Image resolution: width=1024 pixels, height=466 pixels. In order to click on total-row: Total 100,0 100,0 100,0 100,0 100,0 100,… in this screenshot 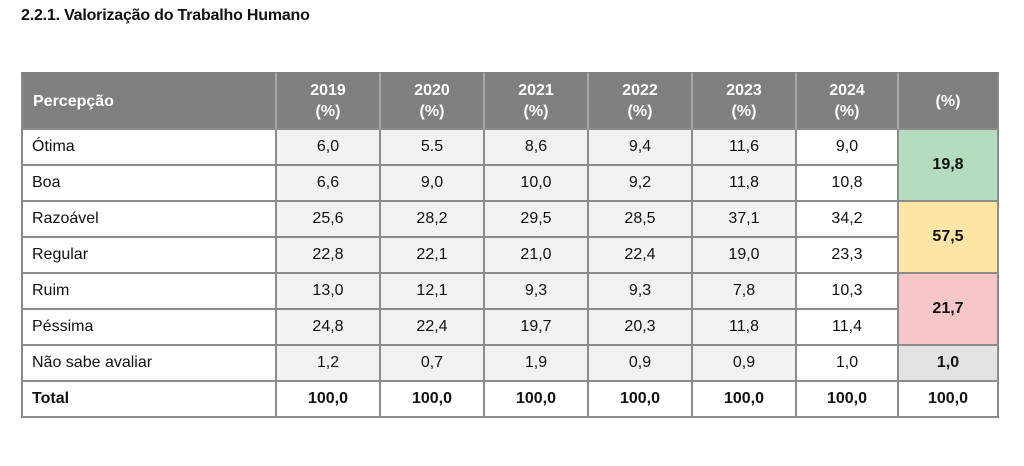, I will do `click(510, 400)`.